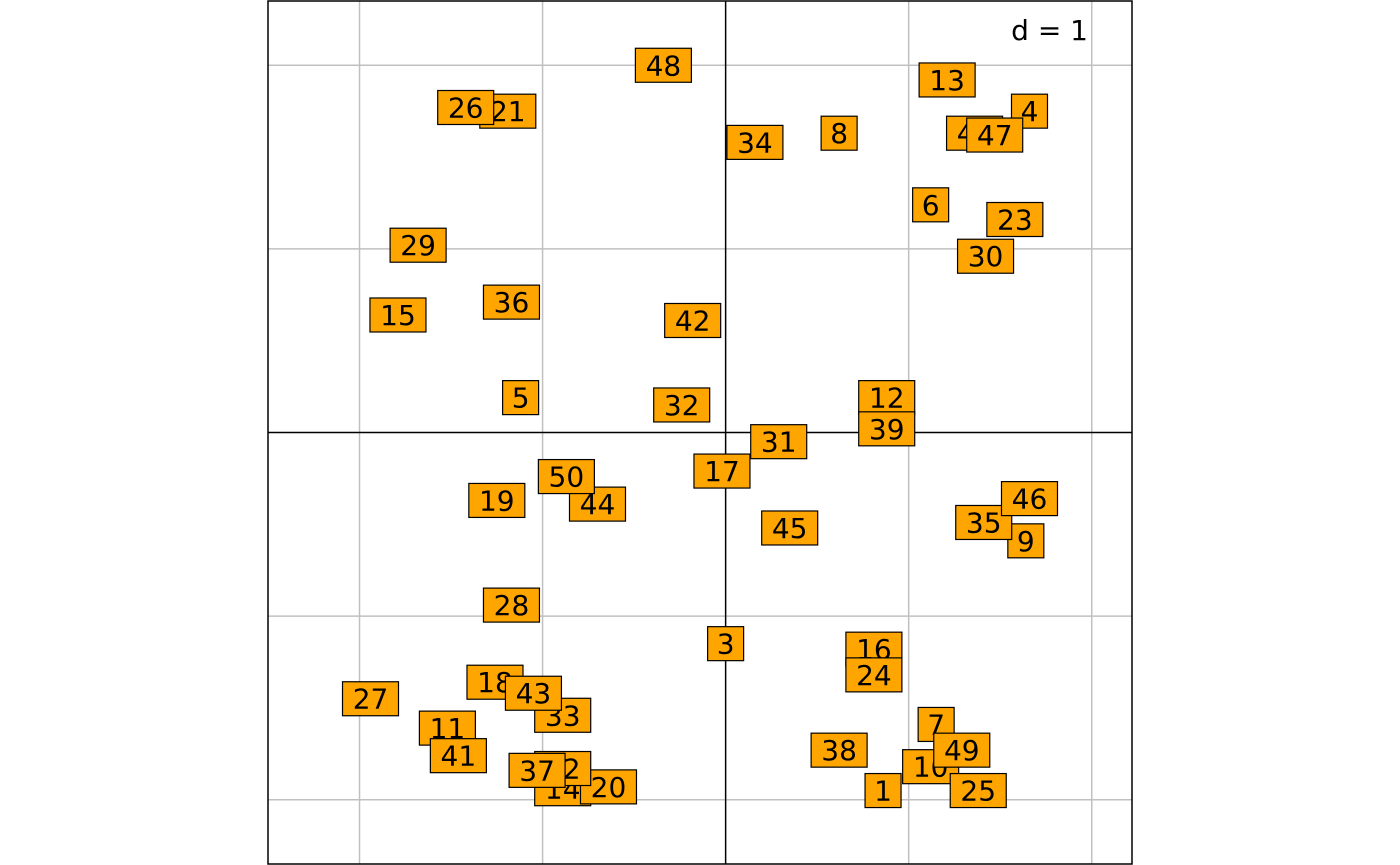 This screenshot has width=1400, height=865. I want to click on point-label: 42, so click(693, 320).